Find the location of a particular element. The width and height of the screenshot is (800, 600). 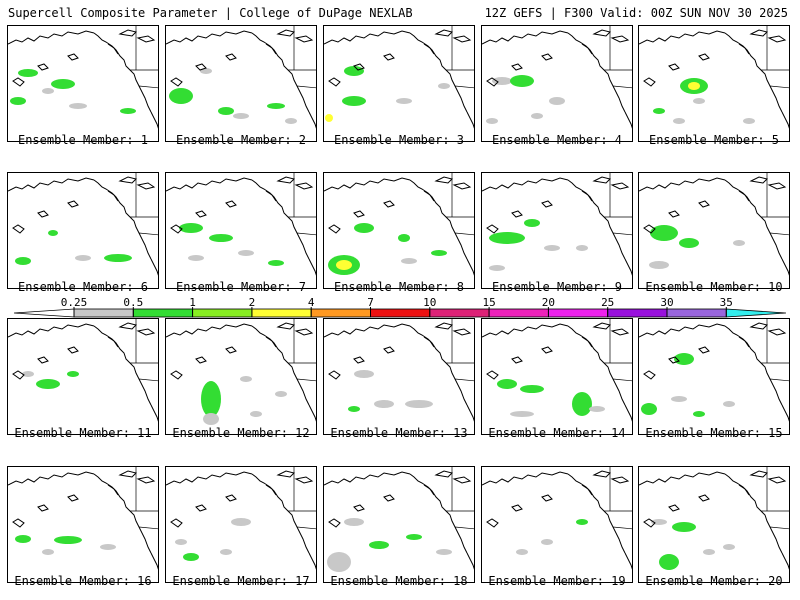

ensemble-member-label: Ensemble Member: 17 is located at coordinates (241, 581).